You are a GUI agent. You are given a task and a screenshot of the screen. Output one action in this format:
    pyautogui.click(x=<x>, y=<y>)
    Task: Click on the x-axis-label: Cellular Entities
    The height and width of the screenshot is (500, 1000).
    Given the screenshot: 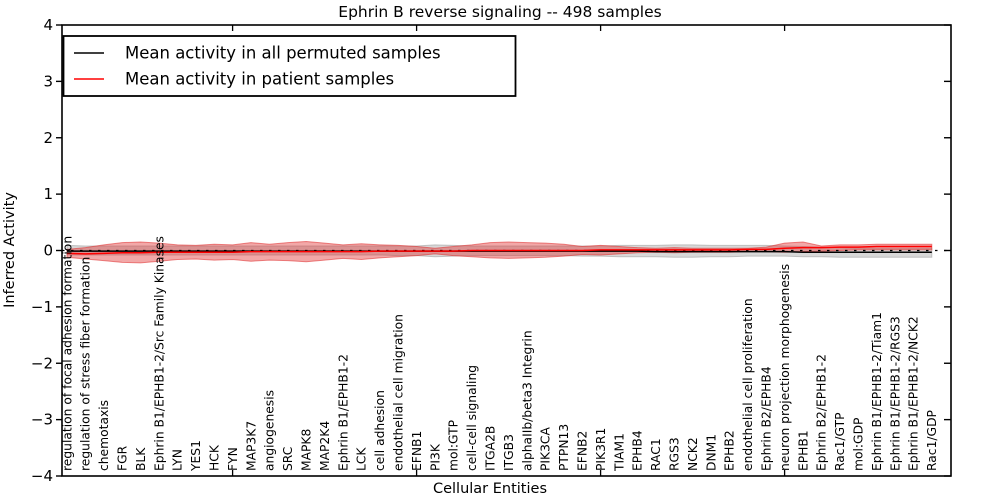 What is the action you would take?
    pyautogui.click(x=490, y=489)
    